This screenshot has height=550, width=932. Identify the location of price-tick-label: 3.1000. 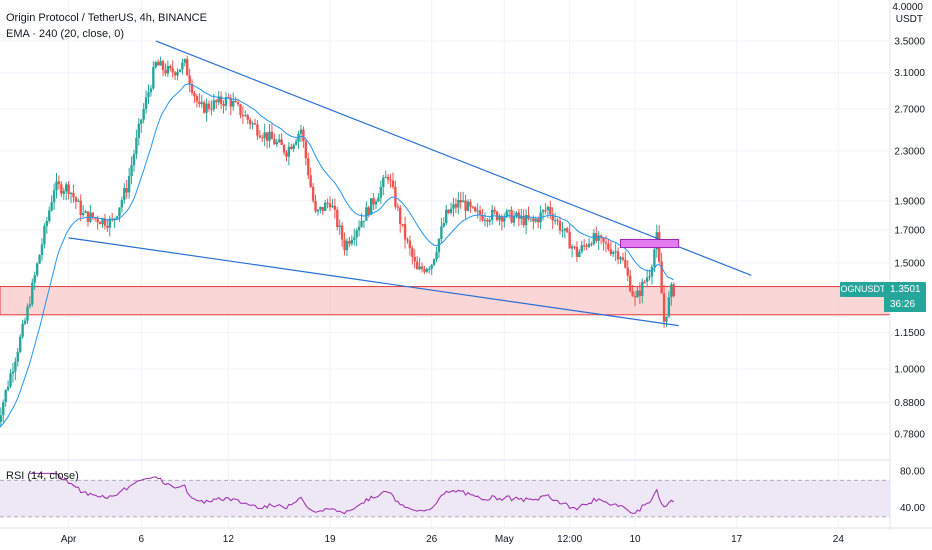
(909, 73).